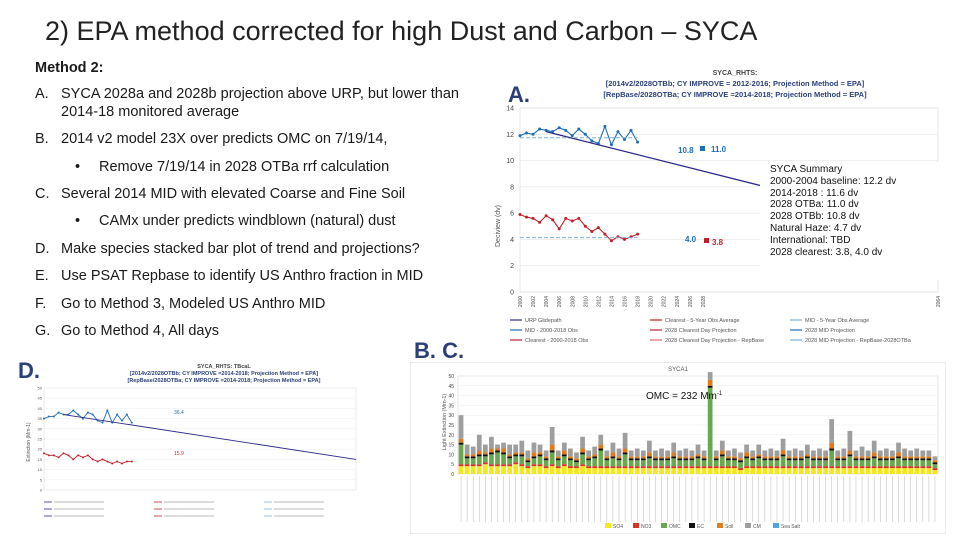 The width and height of the screenshot is (960, 540). I want to click on chart-bc-y-tick: 45, so click(451, 387).